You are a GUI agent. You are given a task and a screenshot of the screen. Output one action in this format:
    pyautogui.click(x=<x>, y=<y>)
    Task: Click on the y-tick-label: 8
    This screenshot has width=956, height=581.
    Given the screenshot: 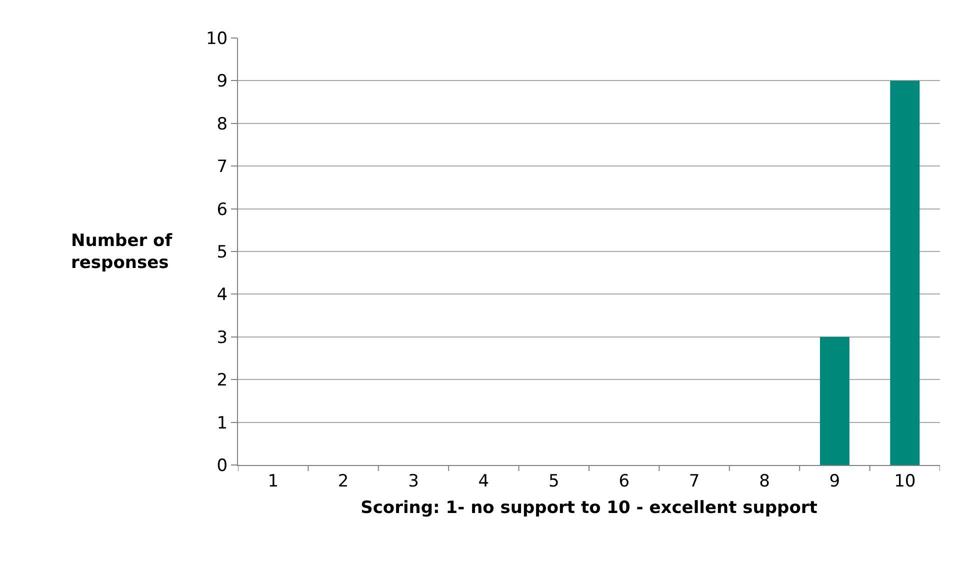 What is the action you would take?
    pyautogui.click(x=222, y=124)
    